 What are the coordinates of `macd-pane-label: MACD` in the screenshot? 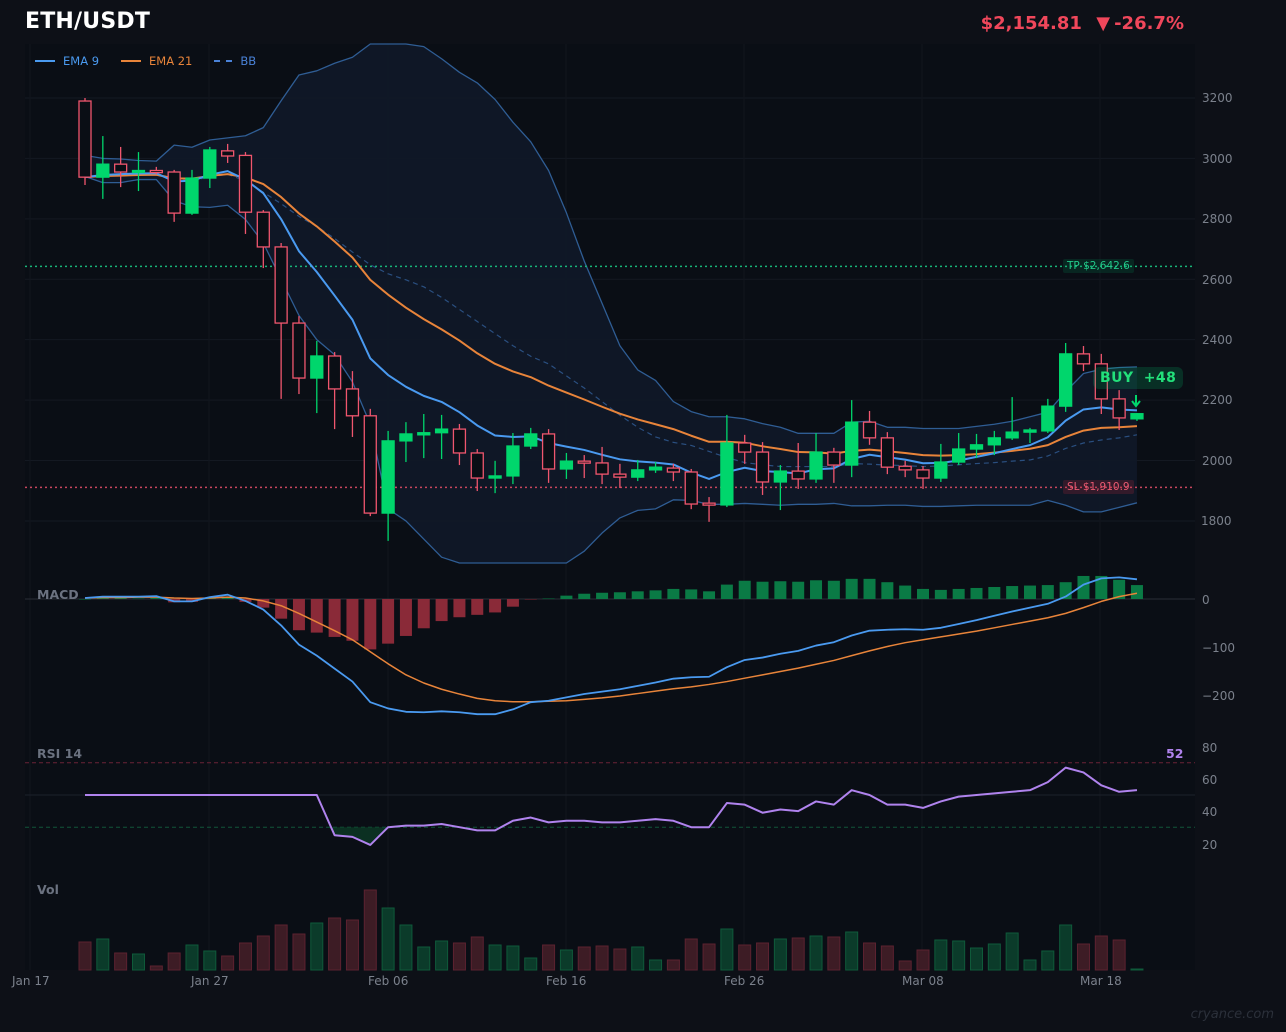 It's located at (58, 594).